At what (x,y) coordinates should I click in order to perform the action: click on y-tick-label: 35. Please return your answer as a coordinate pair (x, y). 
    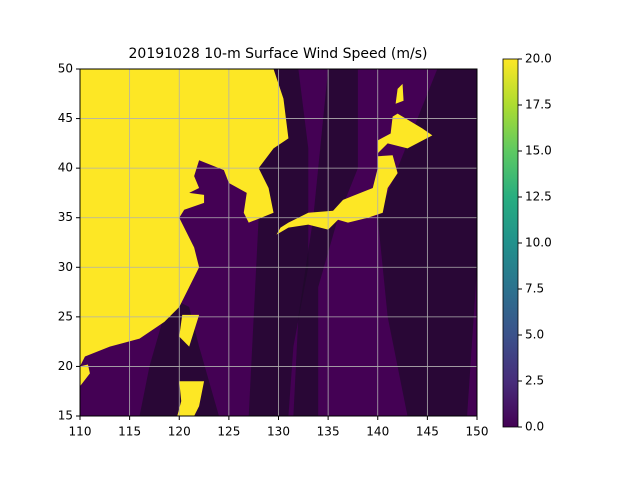
    Looking at the image, I should click on (65, 217).